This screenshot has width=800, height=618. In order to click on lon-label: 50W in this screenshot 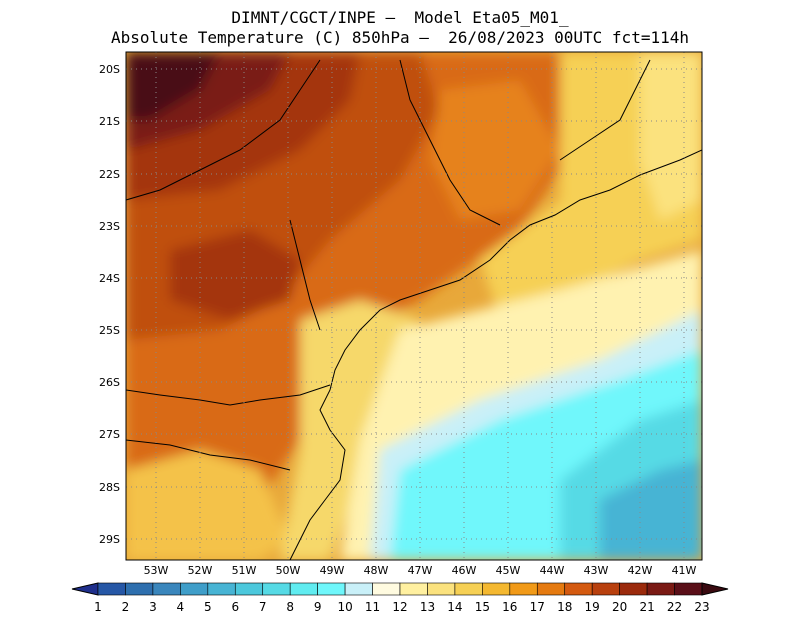, I will do `click(288, 570)`.